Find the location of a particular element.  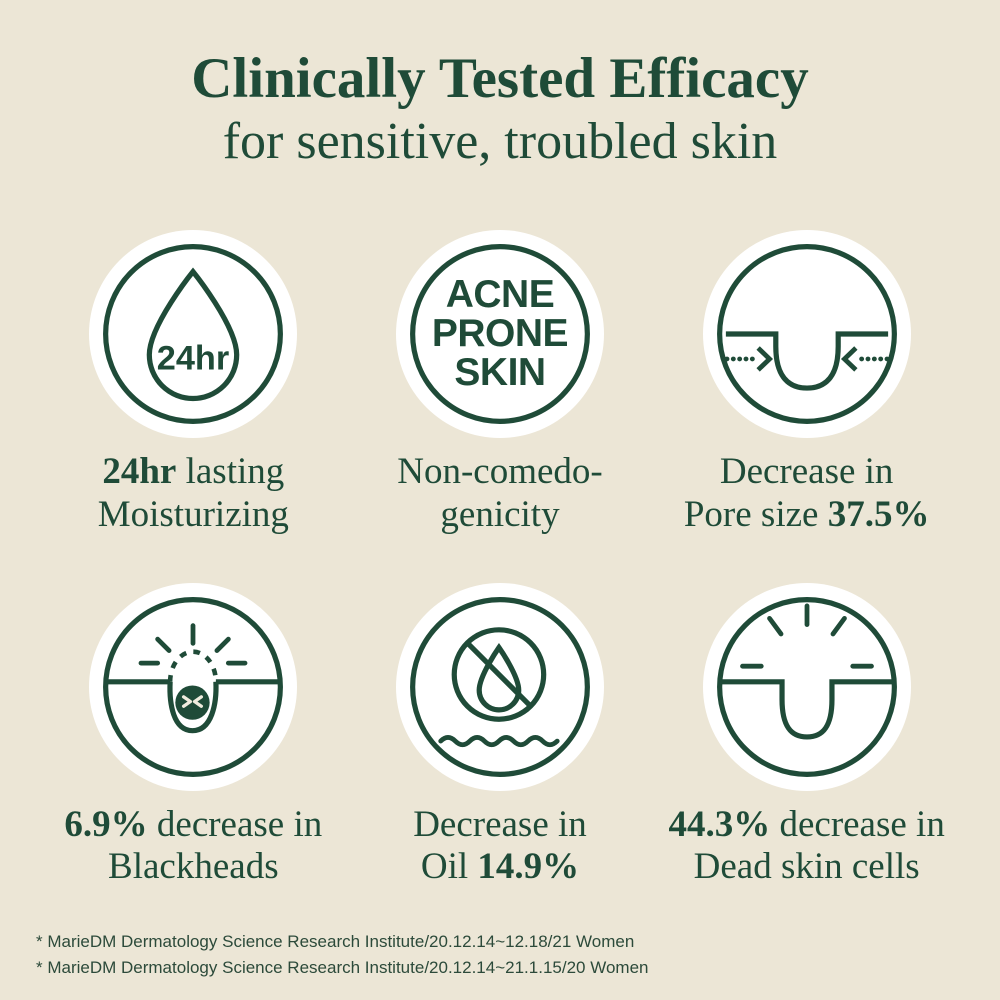

clean-pore-glyph is located at coordinates (807, 671).